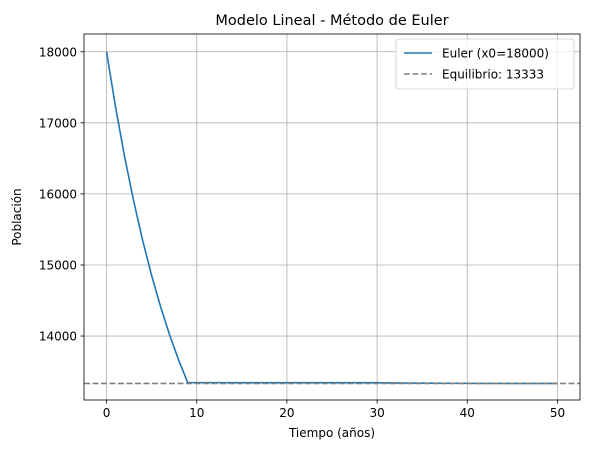 The height and width of the screenshot is (455, 589). What do you see at coordinates (58, 337) in the screenshot?
I see `y-tick-label: 14000` at bounding box center [58, 337].